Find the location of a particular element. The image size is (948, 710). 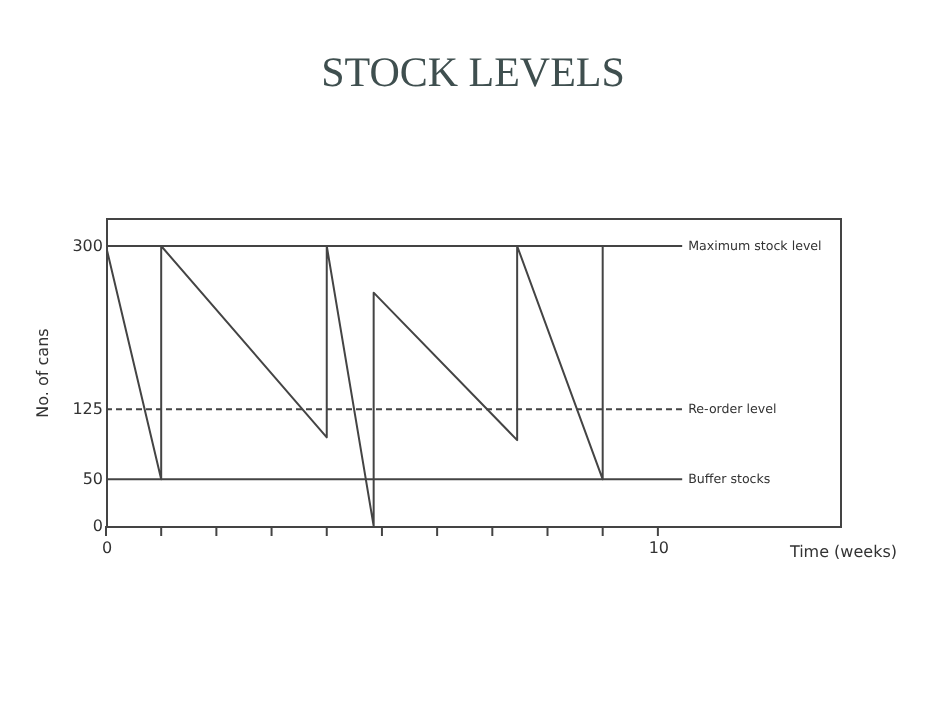

x-axis-title: Time (weeks) is located at coordinates (842, 552).